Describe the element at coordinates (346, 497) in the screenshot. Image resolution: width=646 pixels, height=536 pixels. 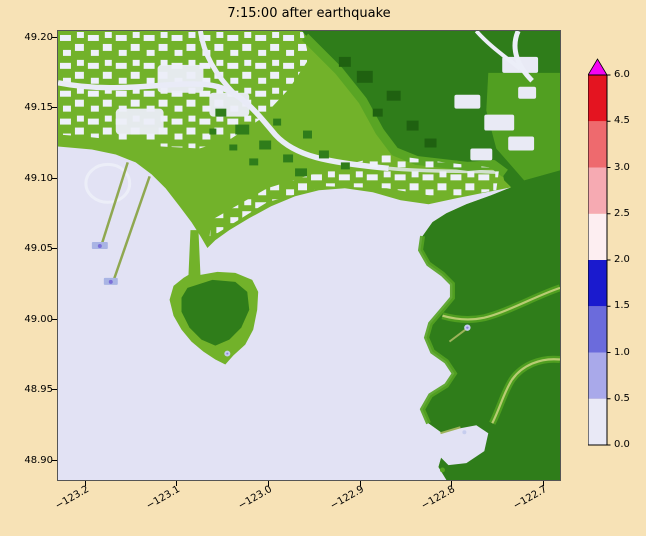
I see `x-tick-label: −122.9` at that location.